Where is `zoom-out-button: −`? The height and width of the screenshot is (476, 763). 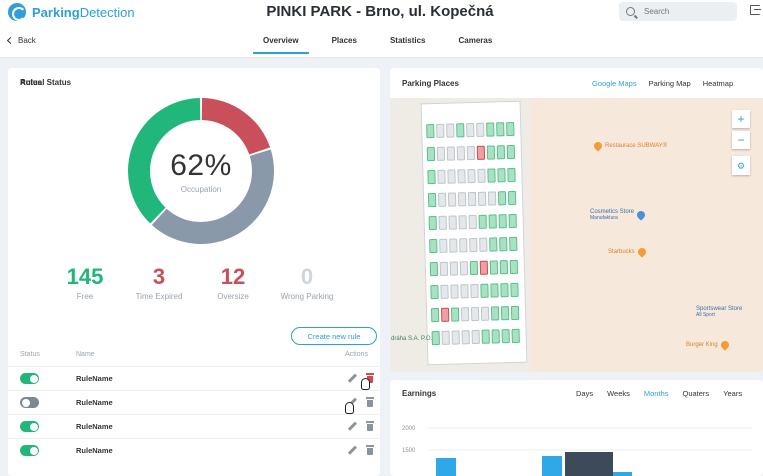
zoom-out-button: − is located at coordinates (741, 140).